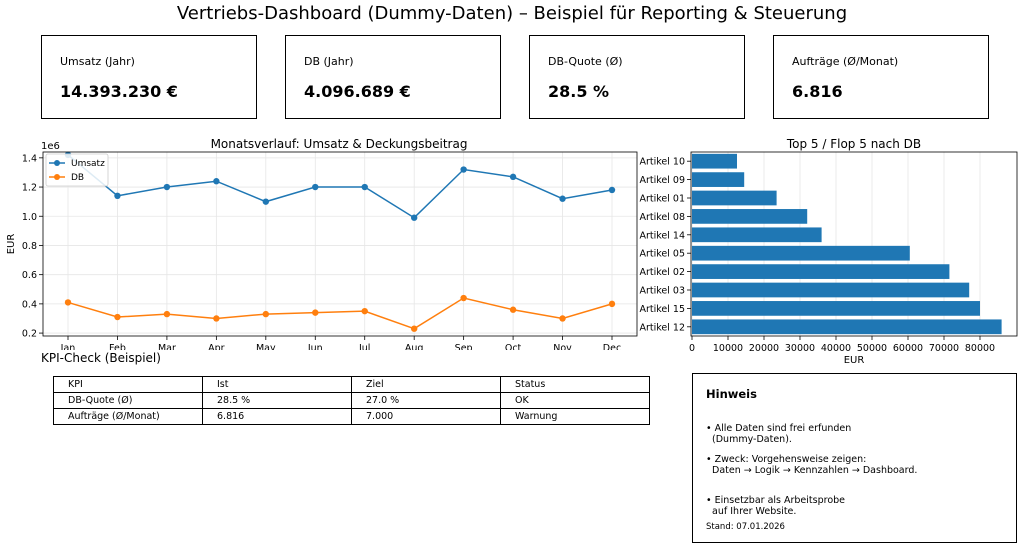 Image resolution: width=1024 pixels, height=550 pixels. I want to click on kpi-value: 14.393.230 €, so click(119, 91).